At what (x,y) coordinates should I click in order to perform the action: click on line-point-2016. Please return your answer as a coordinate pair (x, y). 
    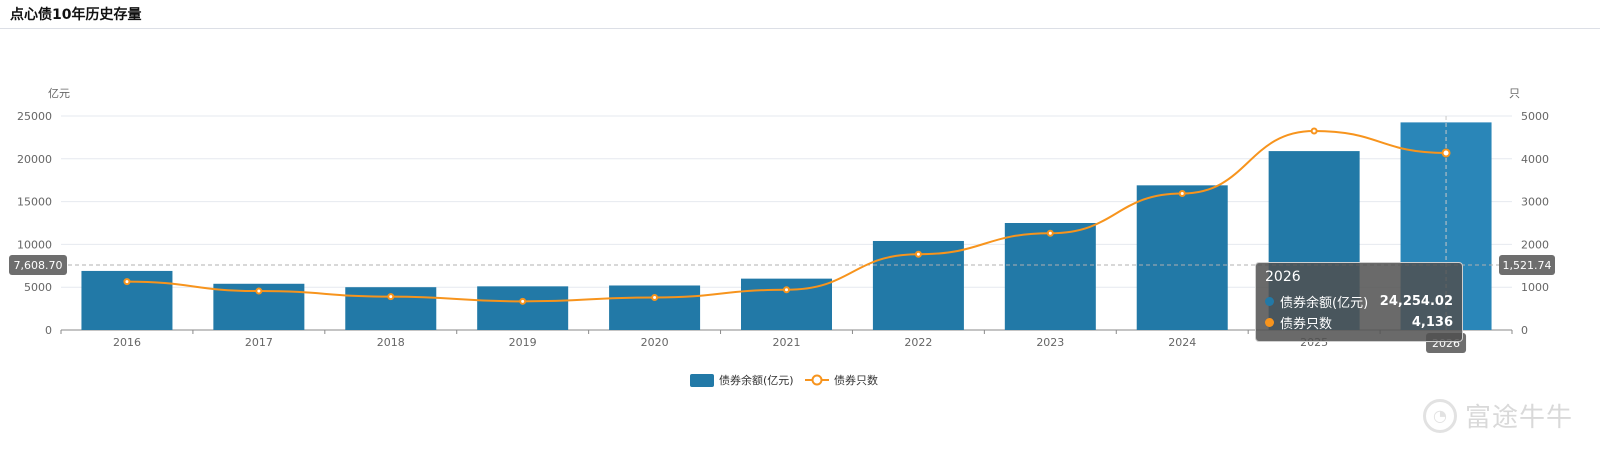
    Looking at the image, I should click on (127, 282).